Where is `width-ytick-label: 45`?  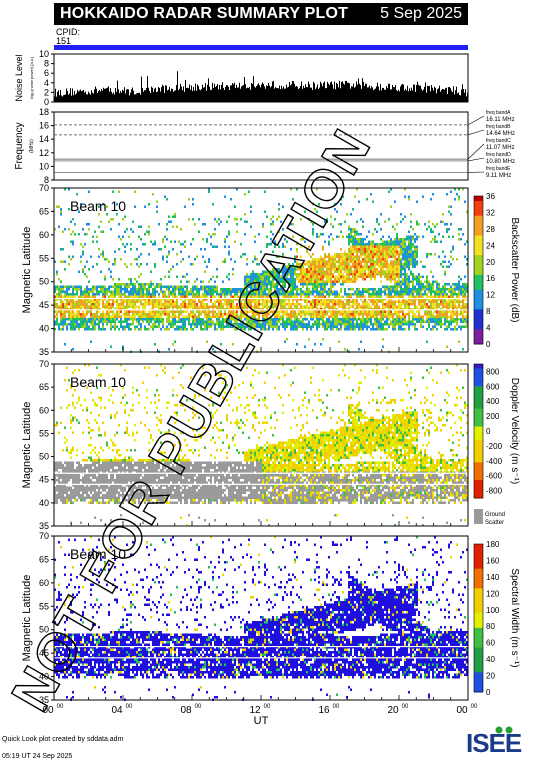
width-ytick-label: 45 is located at coordinates (44, 653).